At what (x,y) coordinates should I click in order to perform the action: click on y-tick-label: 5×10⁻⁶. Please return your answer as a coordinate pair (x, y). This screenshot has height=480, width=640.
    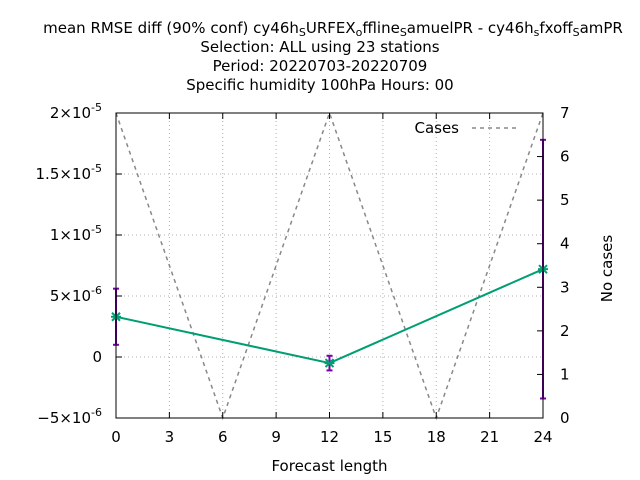
    Looking at the image, I should click on (76, 294).